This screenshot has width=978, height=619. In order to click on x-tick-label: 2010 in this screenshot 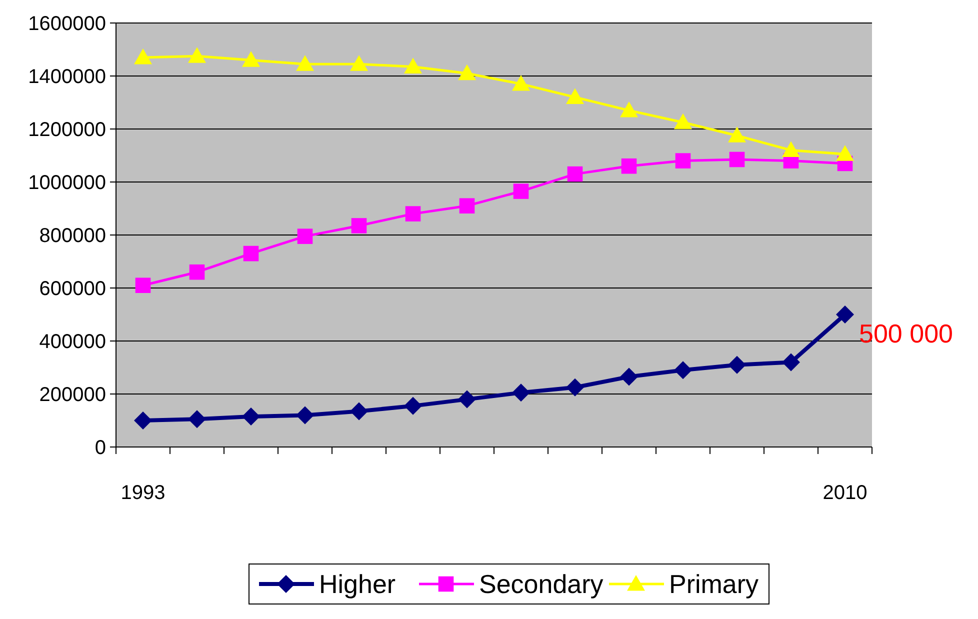, I will do `click(845, 493)`.